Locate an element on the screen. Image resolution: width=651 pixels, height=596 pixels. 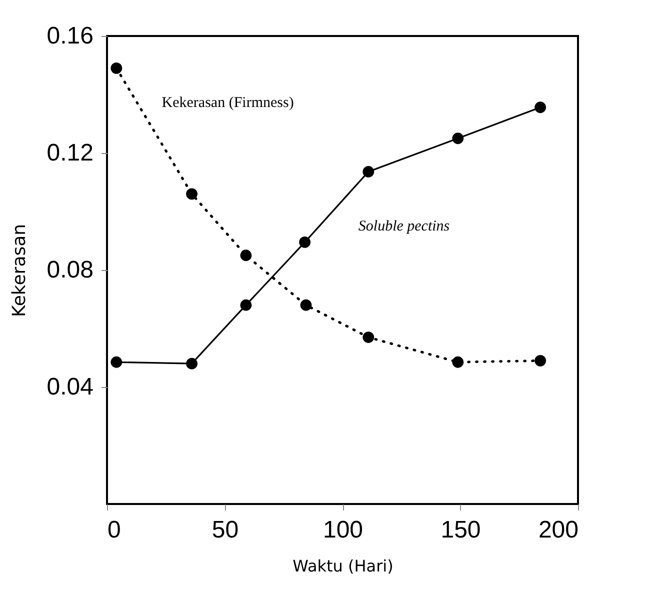
series-label: Soluble pectins is located at coordinates (404, 226).